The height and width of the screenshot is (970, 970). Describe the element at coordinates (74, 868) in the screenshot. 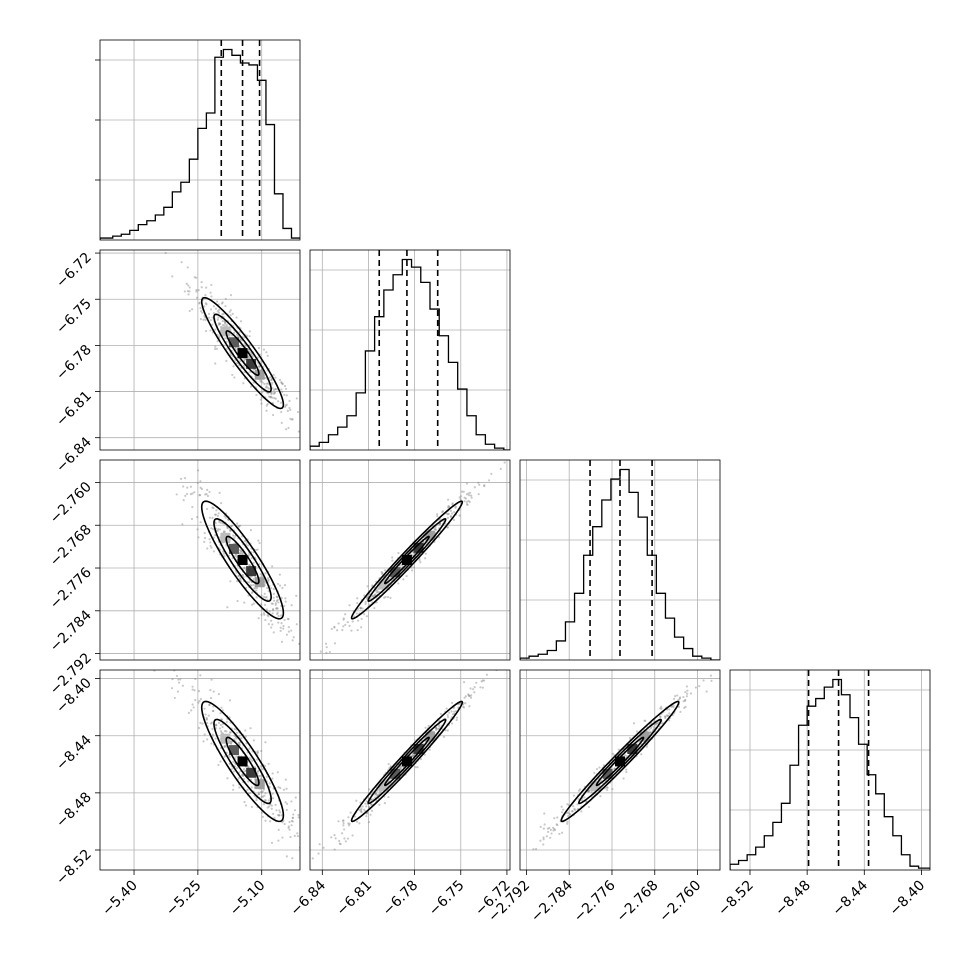

I see `y-tick-label: −8.52` at that location.